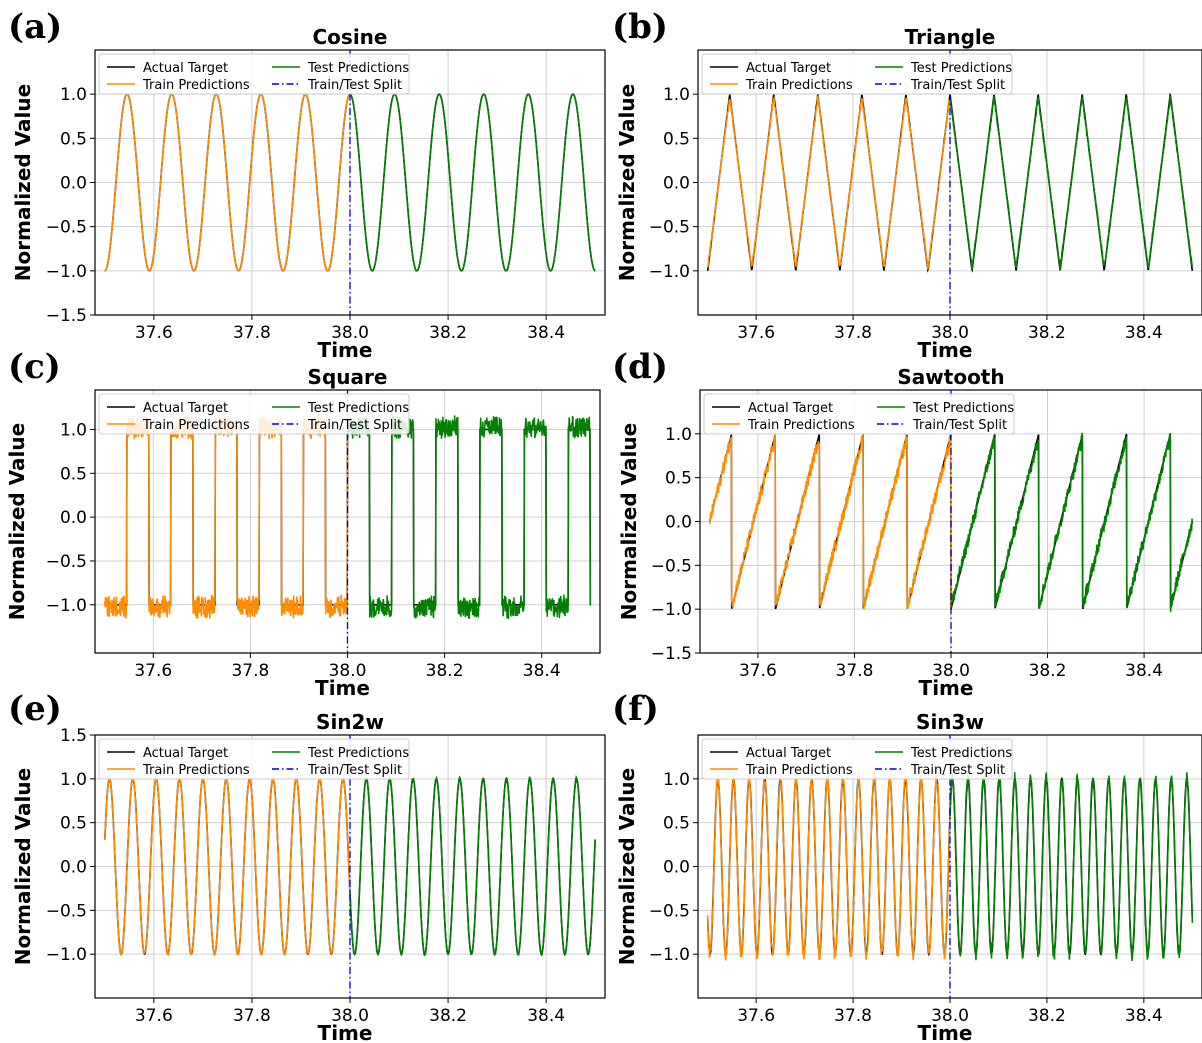 The image size is (1202, 1043). Describe the element at coordinates (950, 377) in the screenshot. I see `chart-title: Sawtooth` at that location.